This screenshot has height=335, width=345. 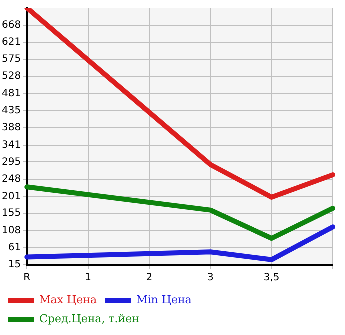 I want to click on x-tick-label: 3,5, so click(x=272, y=278).